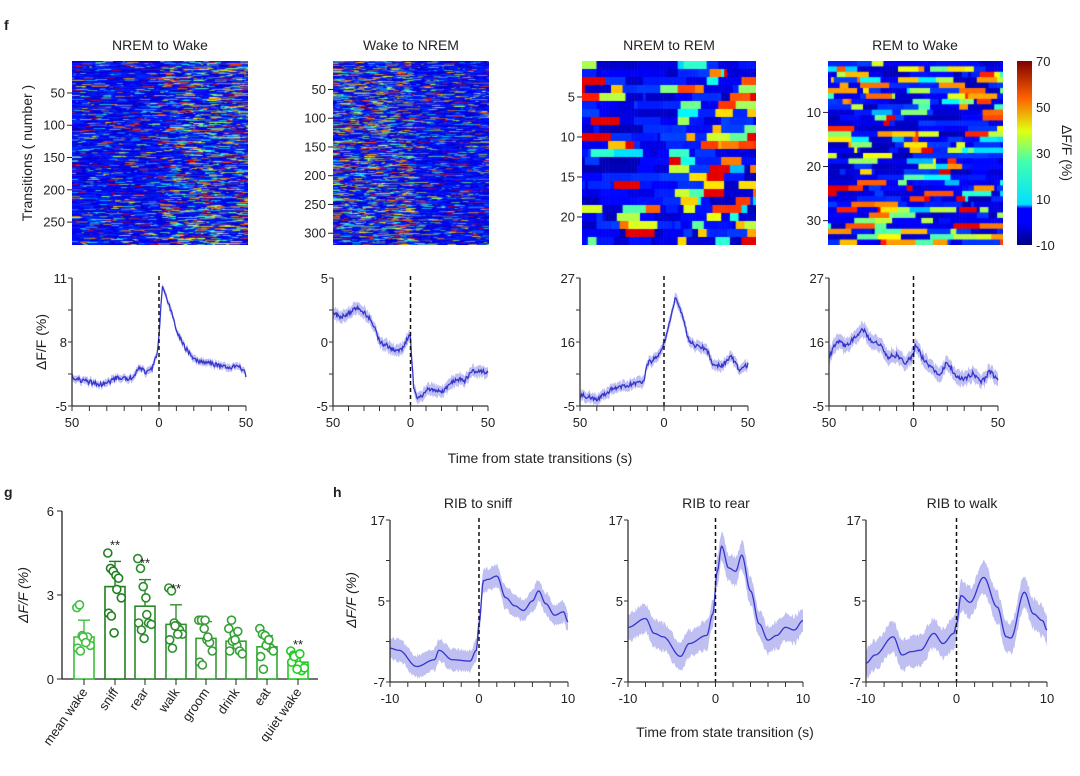 The width and height of the screenshot is (1080, 776). I want to click on heatmap-ytick-label: 200, so click(315, 175).